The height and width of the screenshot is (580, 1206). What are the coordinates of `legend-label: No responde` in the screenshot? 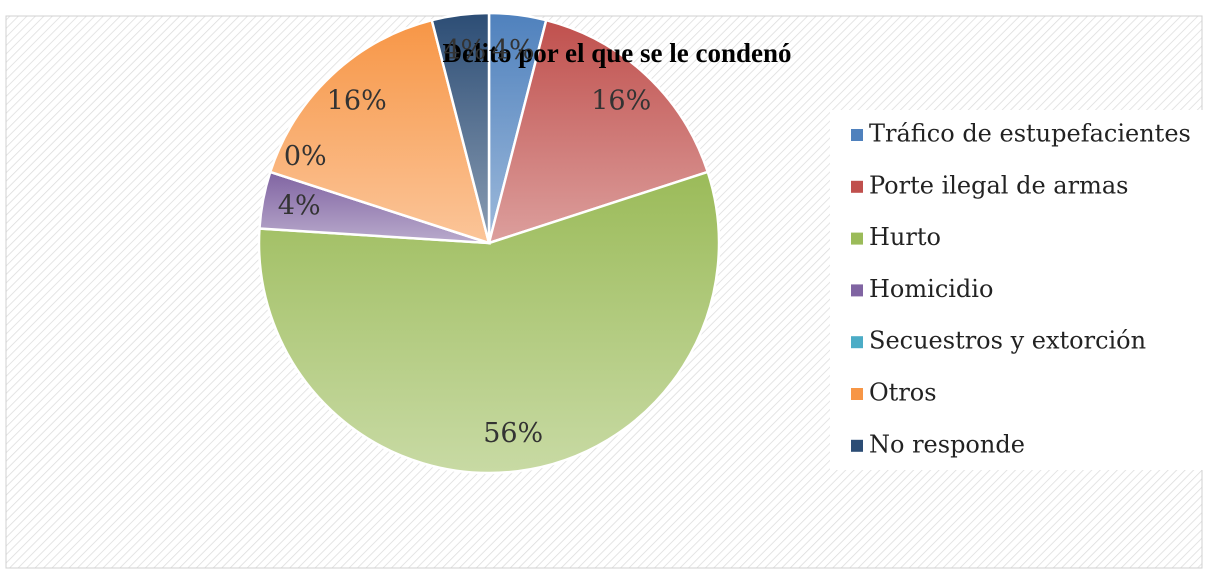 It's located at (947, 444).